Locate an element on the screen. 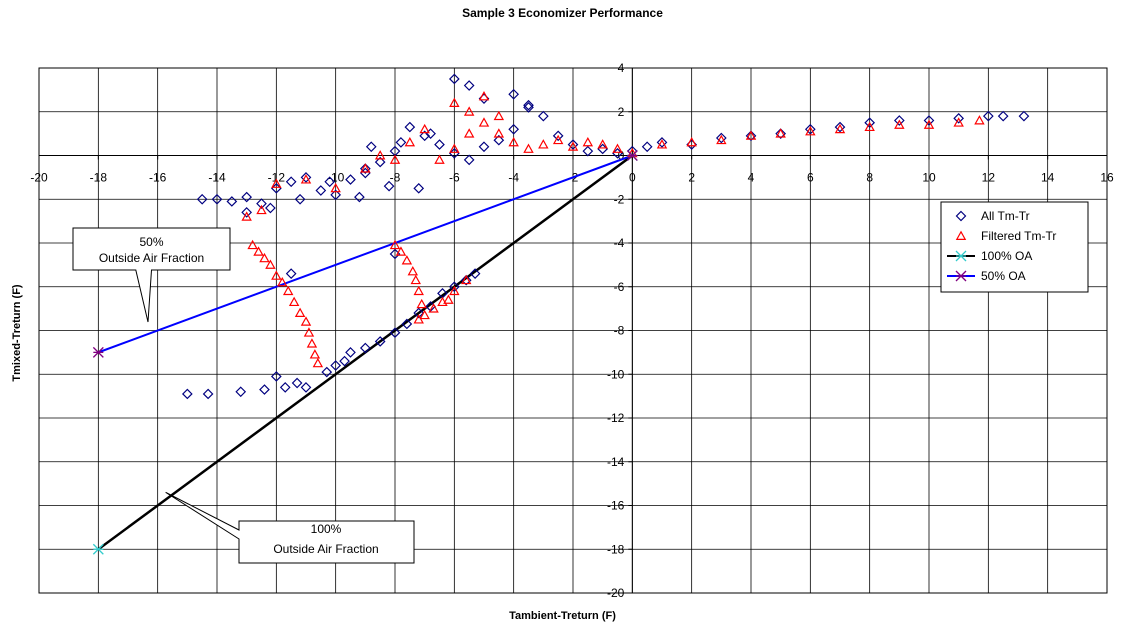 This screenshot has height=627, width=1125. y-tick-label: -4 is located at coordinates (619, 243).